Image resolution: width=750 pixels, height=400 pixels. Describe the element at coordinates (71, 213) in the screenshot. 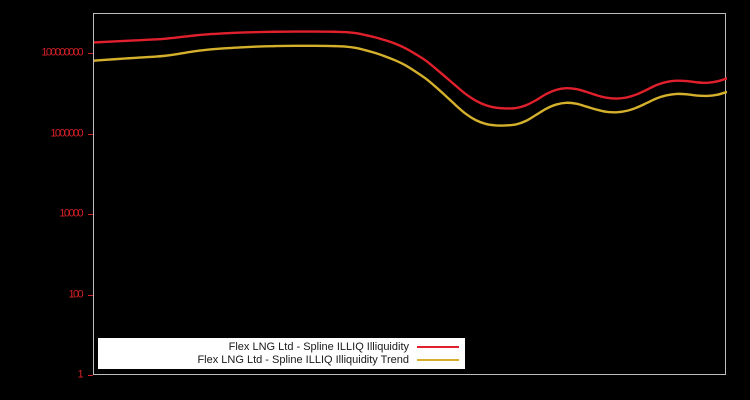

I see `y-axis-tick-label: 10000` at that location.